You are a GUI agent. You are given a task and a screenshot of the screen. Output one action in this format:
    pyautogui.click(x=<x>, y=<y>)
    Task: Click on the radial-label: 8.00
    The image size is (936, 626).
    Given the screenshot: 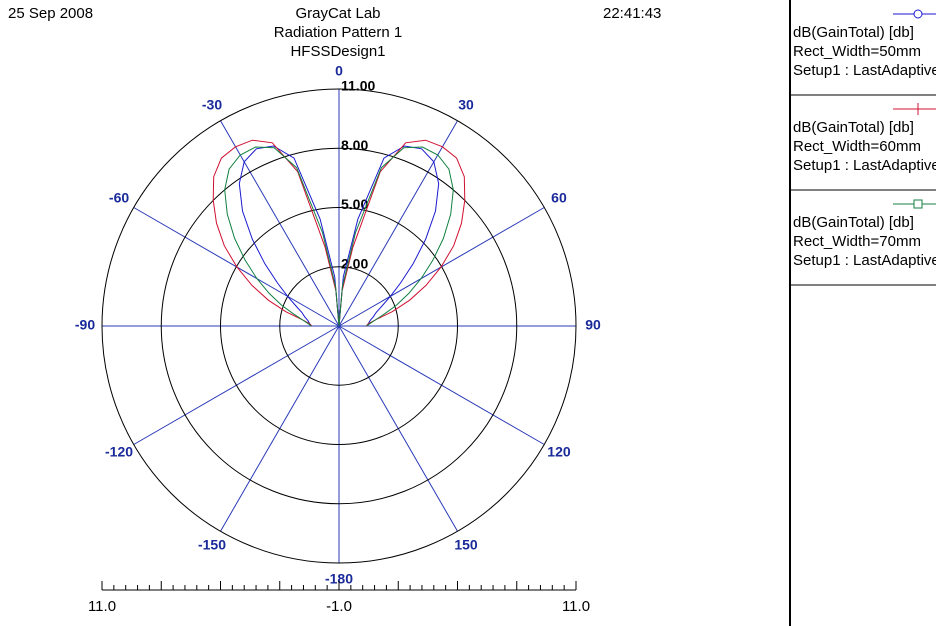 What is the action you would take?
    pyautogui.click(x=354, y=145)
    